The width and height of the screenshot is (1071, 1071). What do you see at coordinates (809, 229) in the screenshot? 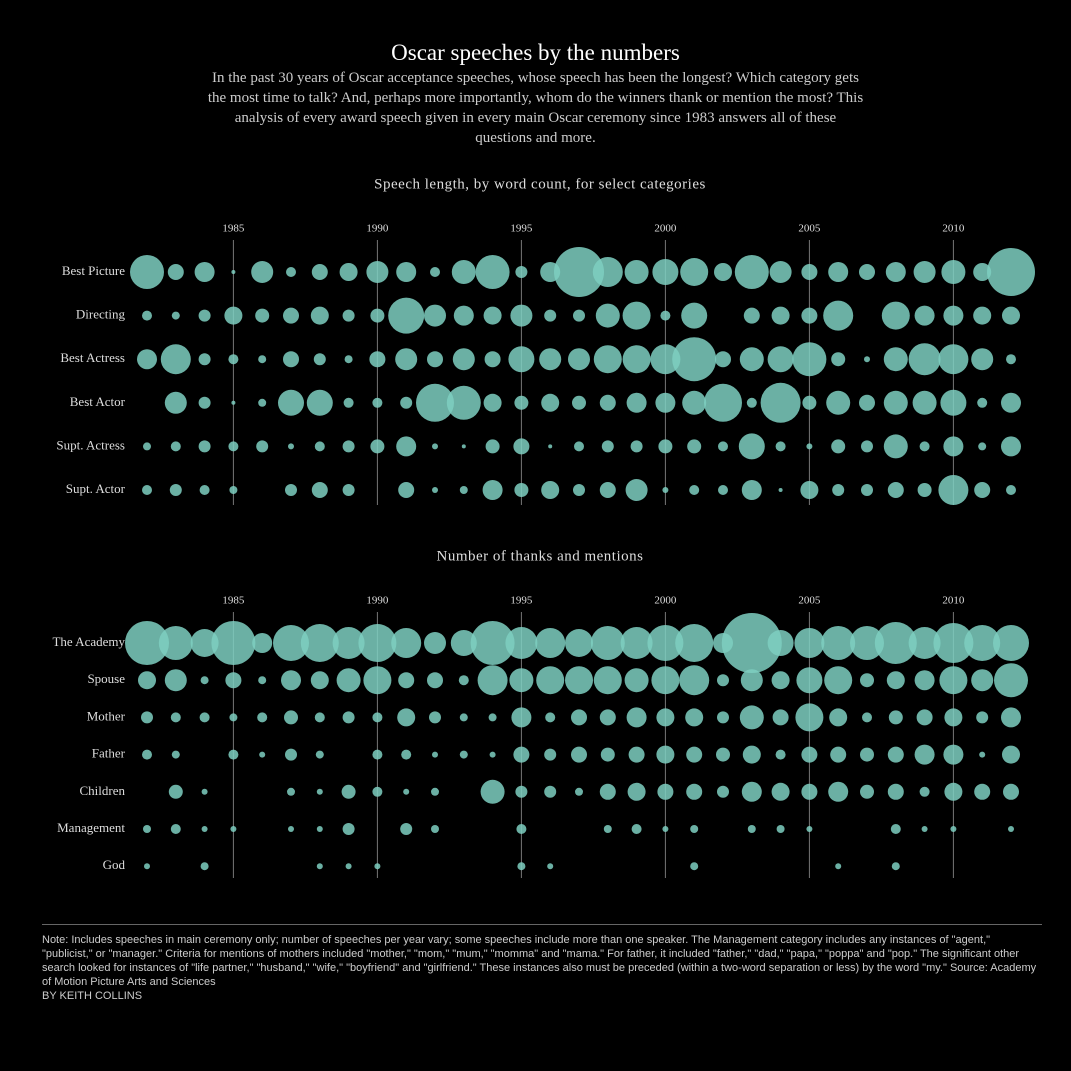
I see `x-tick-label: 2005` at bounding box center [809, 229].